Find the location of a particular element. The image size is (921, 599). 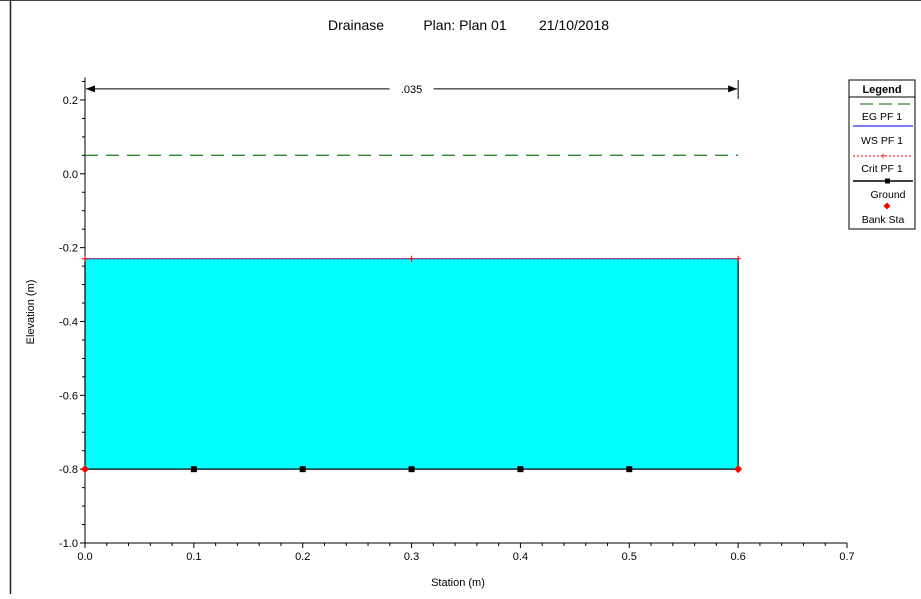

x-tick-label: 0.2 is located at coordinates (302, 557).